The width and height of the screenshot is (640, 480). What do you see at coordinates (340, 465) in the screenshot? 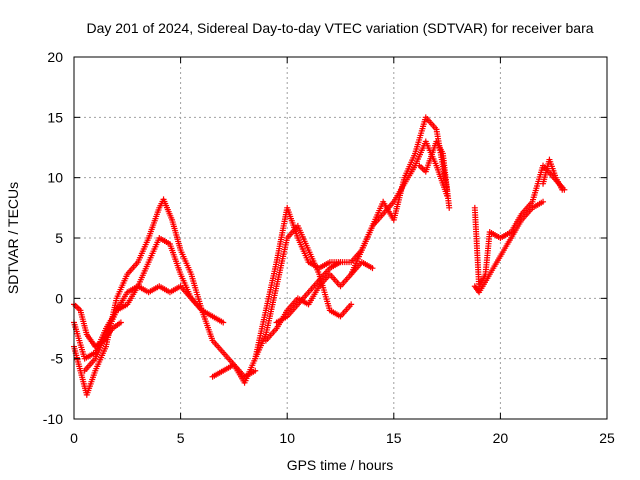
I see `x-axis-label: GPS time / hours` at bounding box center [340, 465].